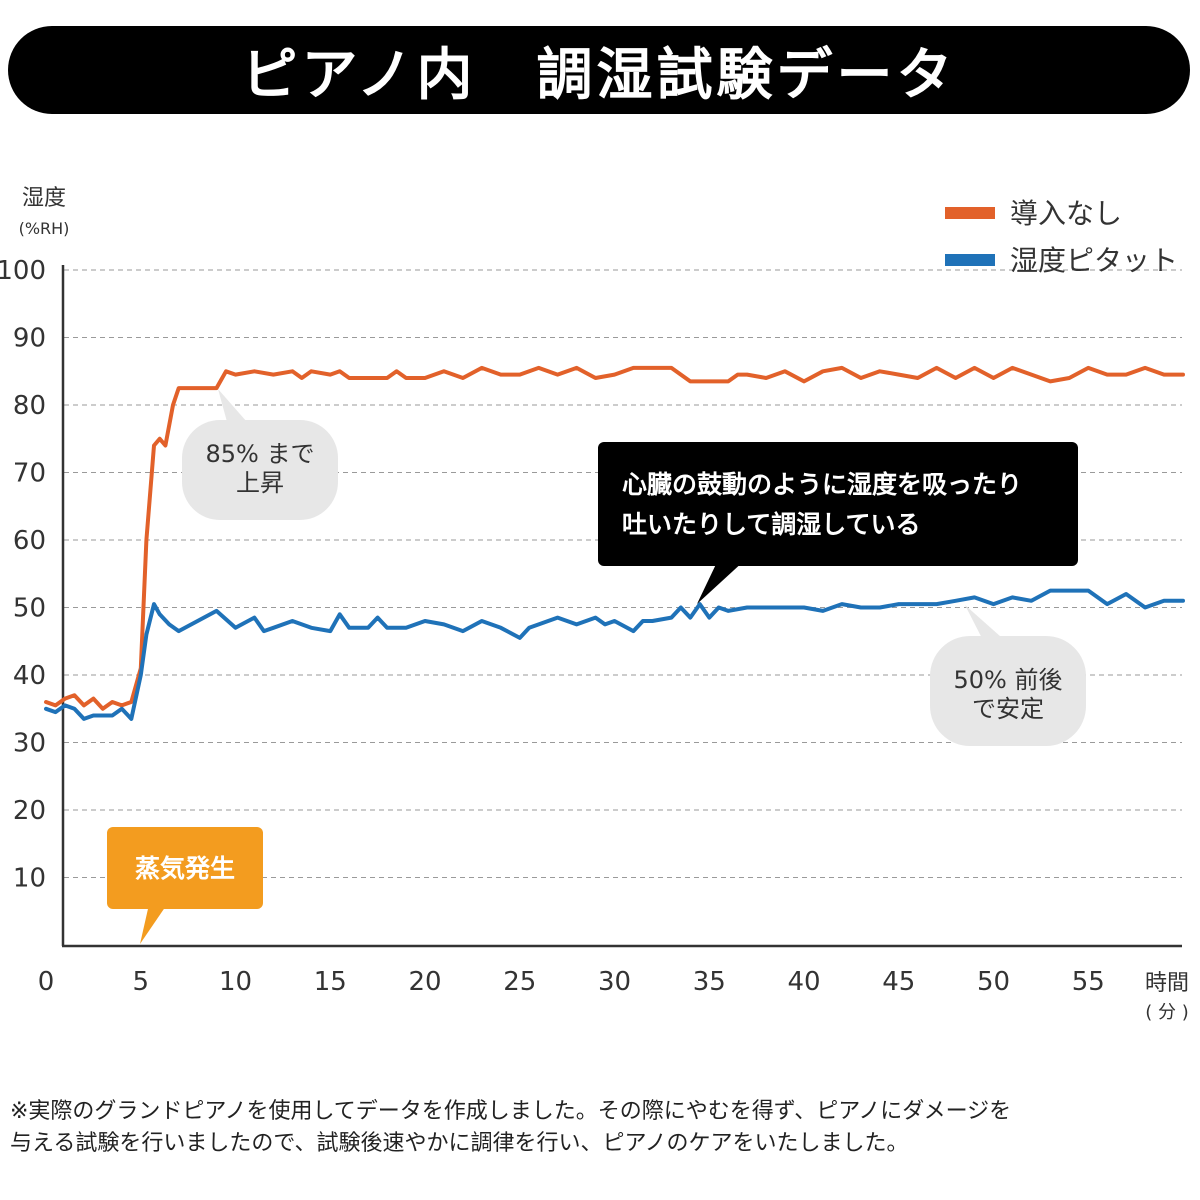 The width and height of the screenshot is (1200, 1200). Describe the element at coordinates (424, 982) in the screenshot. I see `x-tick-label: 20` at that location.